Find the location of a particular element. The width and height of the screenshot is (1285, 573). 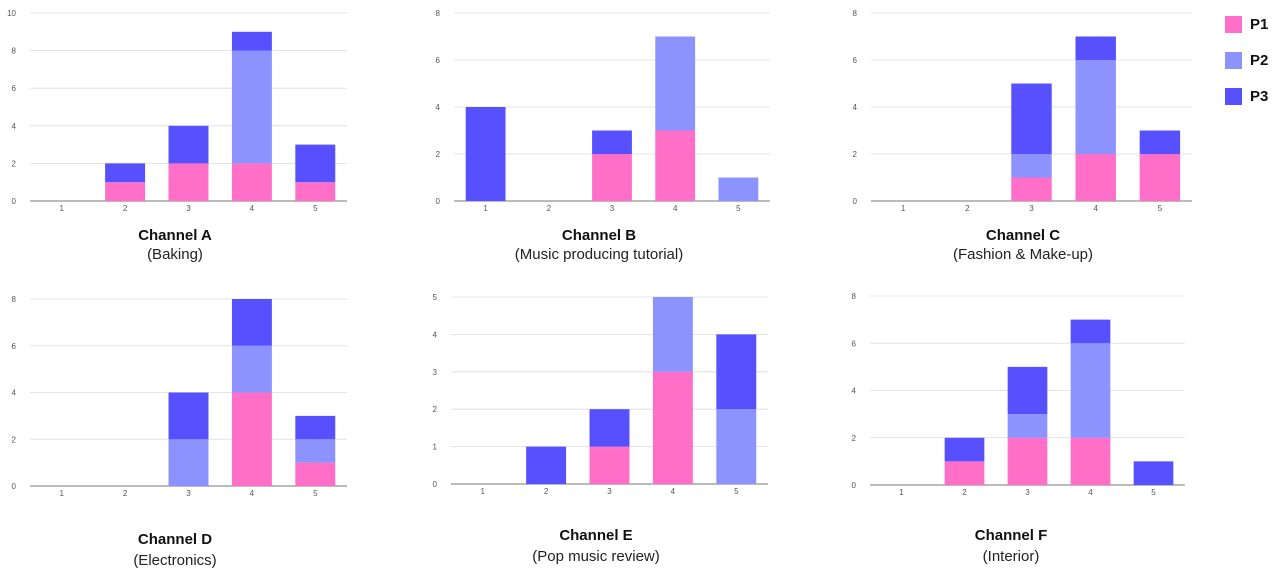

channel-d-chart: 0 2 4 6 8 1 2 3 4 5 Channel D (Electronics) is located at coordinates (179, 432).